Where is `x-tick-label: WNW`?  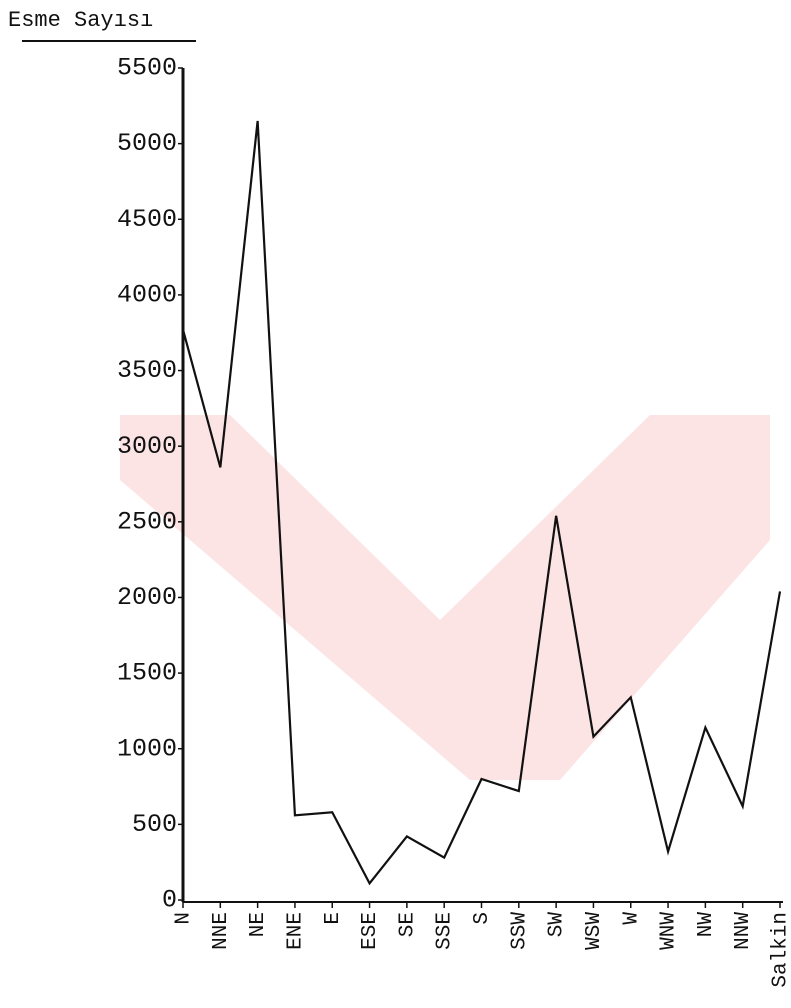 x-tick-label: WNW is located at coordinates (669, 931).